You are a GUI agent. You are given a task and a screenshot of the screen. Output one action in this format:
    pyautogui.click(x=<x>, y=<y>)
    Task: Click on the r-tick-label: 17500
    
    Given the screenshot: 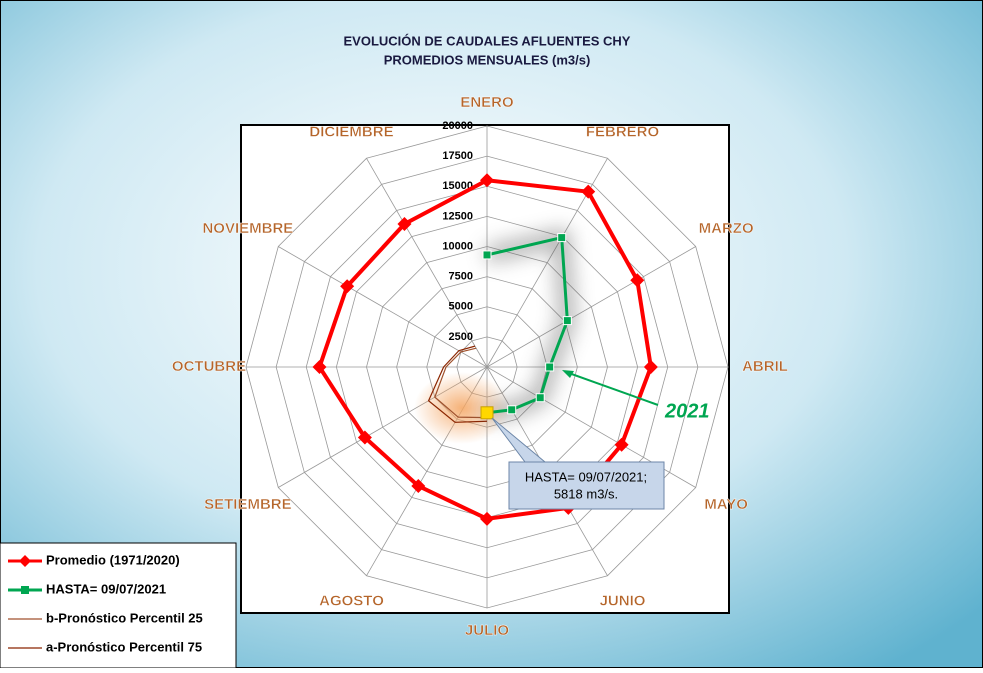 What is the action you would take?
    pyautogui.click(x=457, y=156)
    